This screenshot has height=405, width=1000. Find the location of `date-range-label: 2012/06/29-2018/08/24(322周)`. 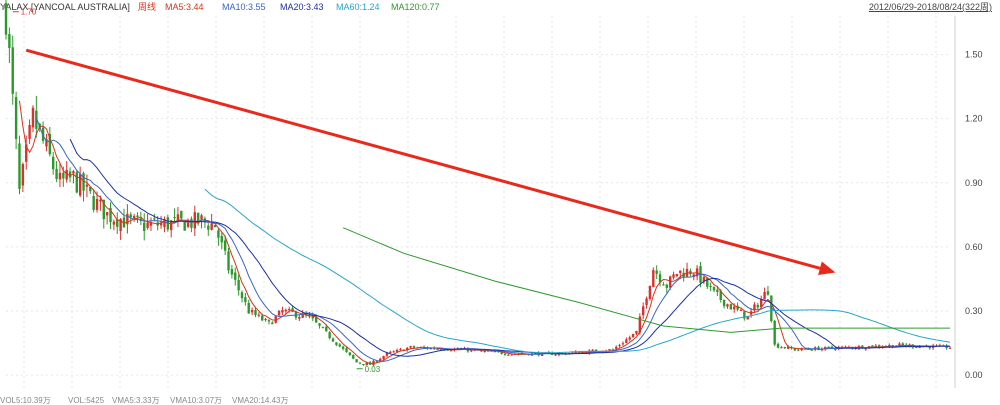

date-range-label: 2012/06/29-2018/08/24(322周) is located at coordinates (930, 7).